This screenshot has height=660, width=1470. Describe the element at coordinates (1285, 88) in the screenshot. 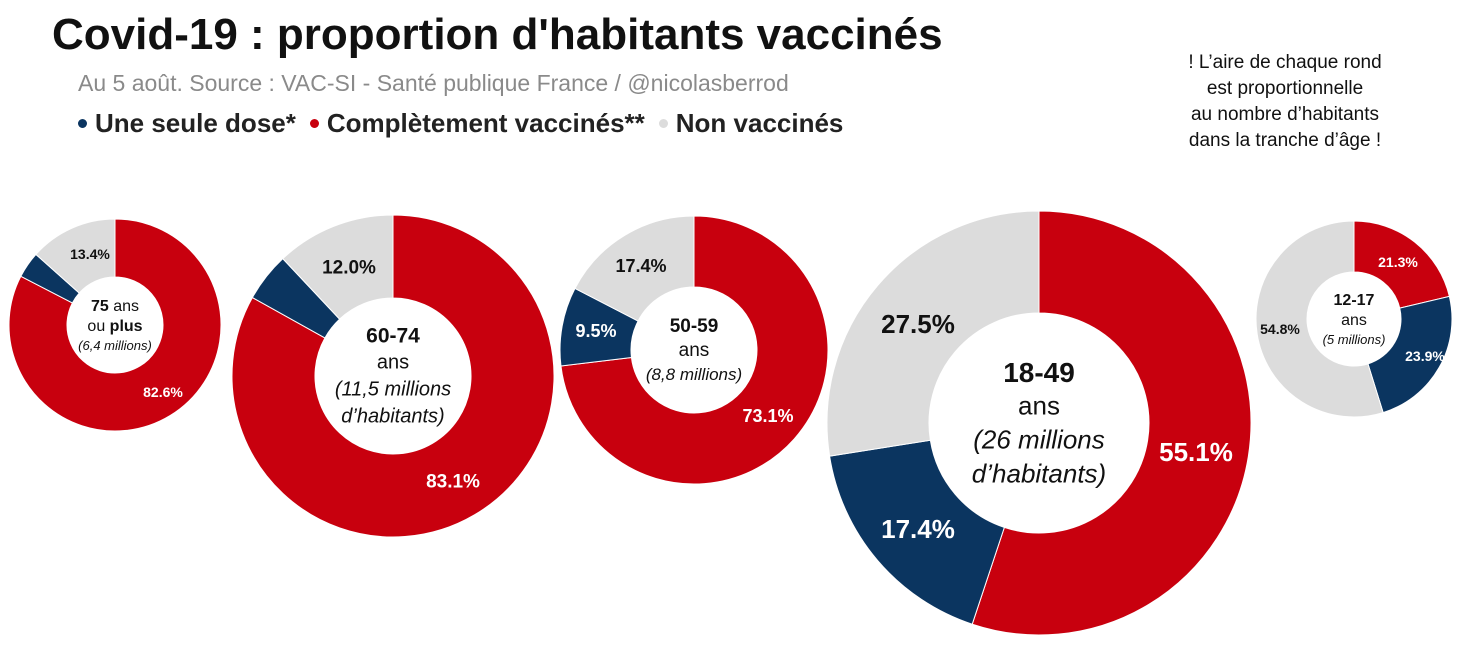

I see `note-line: est proportionnelle` at that location.